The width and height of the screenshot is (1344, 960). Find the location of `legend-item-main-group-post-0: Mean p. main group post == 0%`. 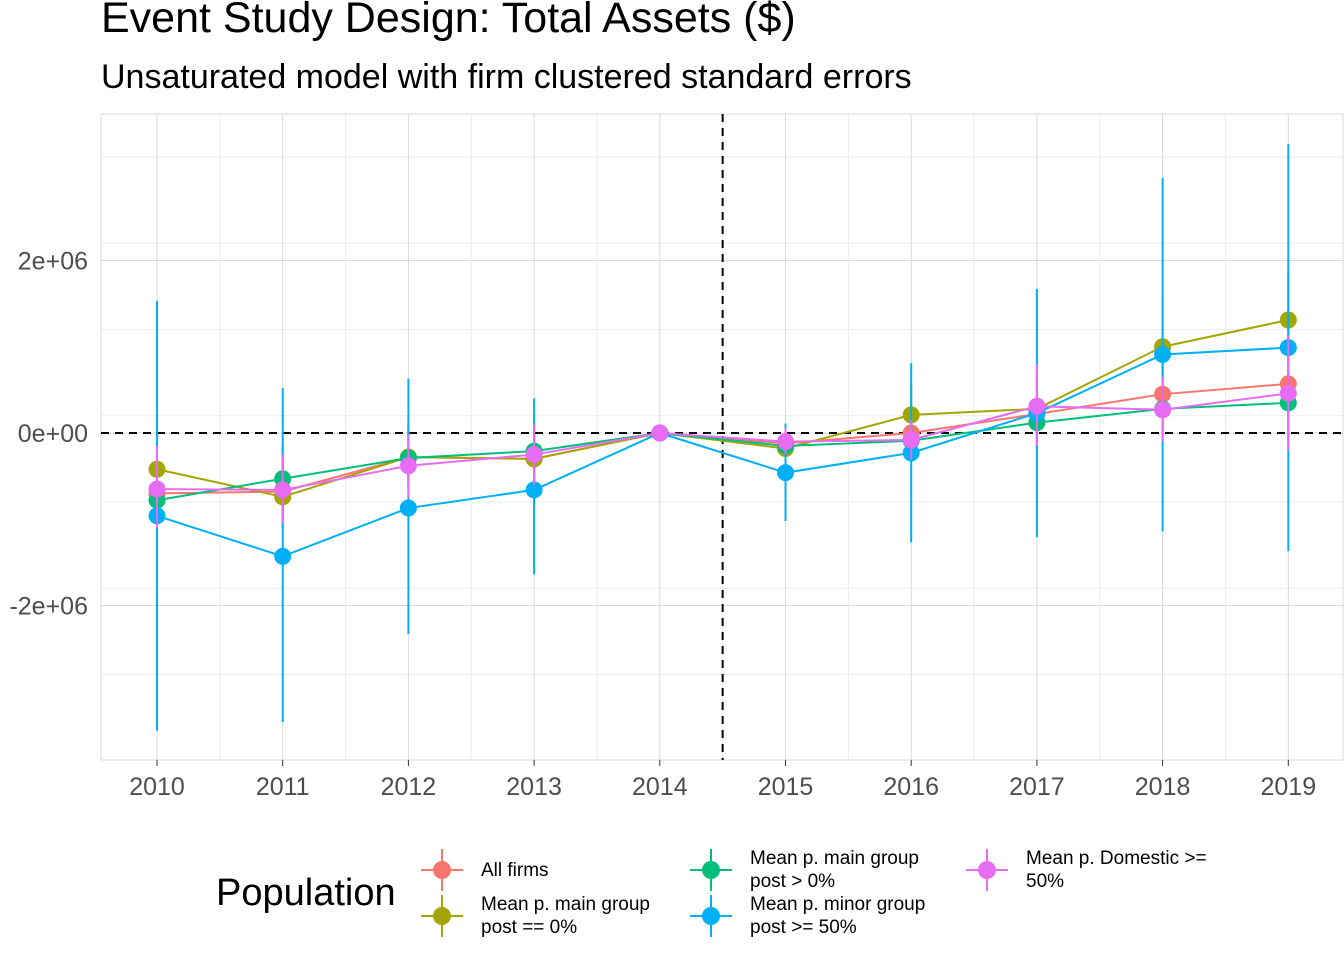

legend-item-main-group-post-0: Mean p. main group post == 0% is located at coordinates (533, 916).